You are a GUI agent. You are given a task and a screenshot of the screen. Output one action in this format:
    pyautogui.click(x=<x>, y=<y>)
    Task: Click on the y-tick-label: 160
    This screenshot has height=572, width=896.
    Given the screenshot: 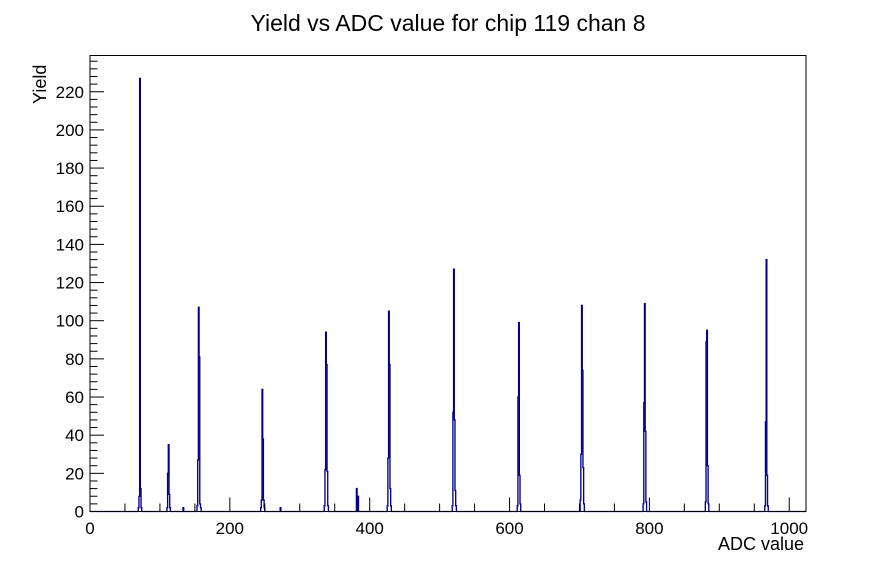 What is the action you would take?
    pyautogui.click(x=70, y=206)
    